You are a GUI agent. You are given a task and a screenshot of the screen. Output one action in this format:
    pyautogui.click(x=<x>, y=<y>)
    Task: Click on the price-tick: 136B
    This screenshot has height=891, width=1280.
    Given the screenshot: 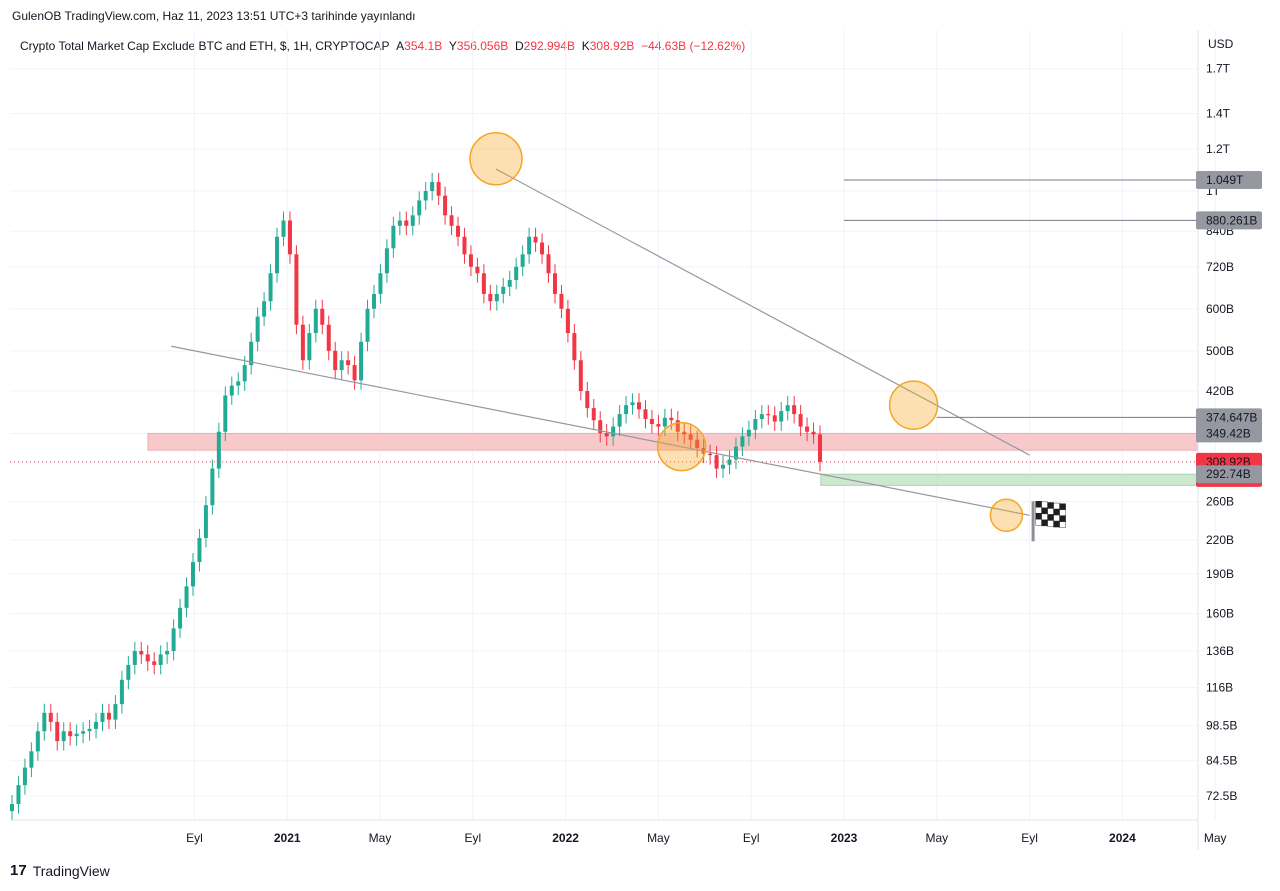 What is the action you would take?
    pyautogui.click(x=1220, y=651)
    